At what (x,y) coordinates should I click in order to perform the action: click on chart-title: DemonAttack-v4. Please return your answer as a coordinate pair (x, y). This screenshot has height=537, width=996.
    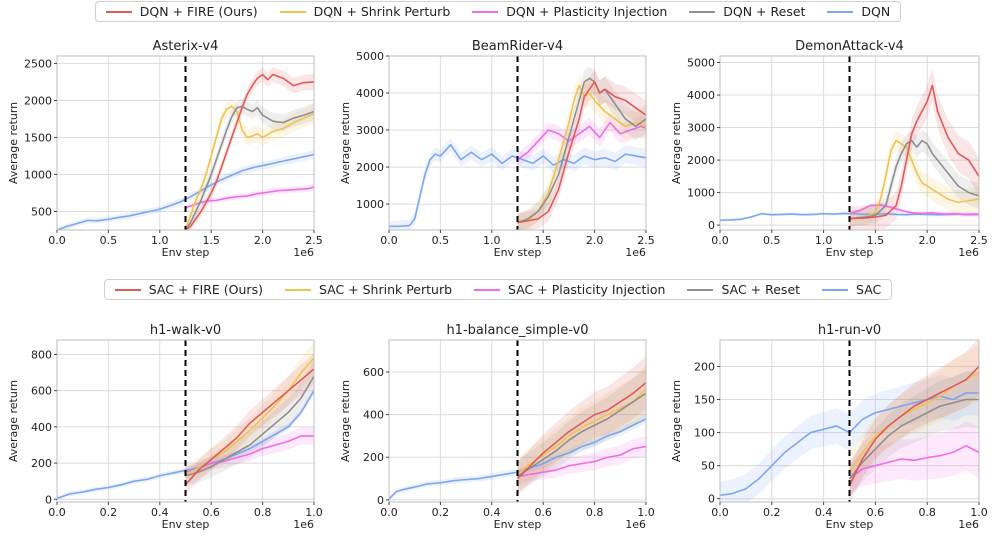
    Looking at the image, I should click on (849, 46).